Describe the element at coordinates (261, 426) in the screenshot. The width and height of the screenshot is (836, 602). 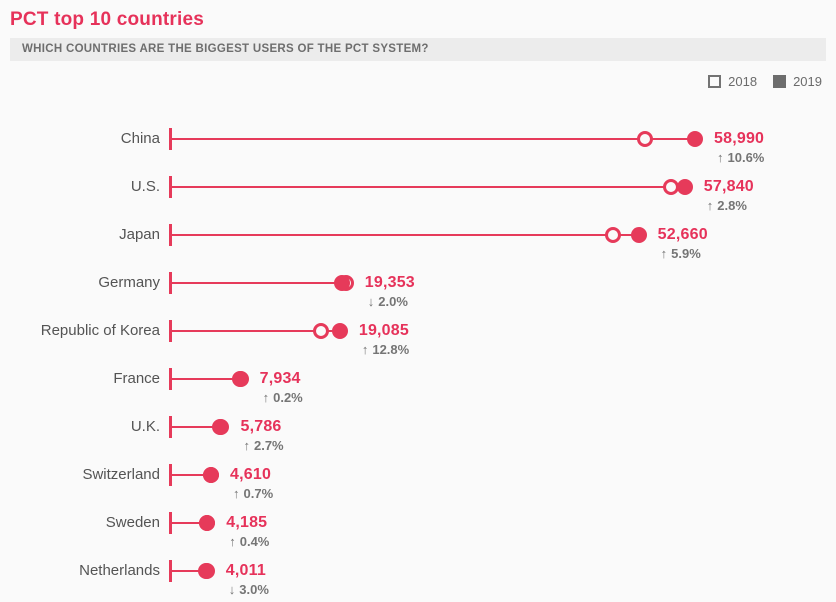
I see `value-label: 5,786` at that location.